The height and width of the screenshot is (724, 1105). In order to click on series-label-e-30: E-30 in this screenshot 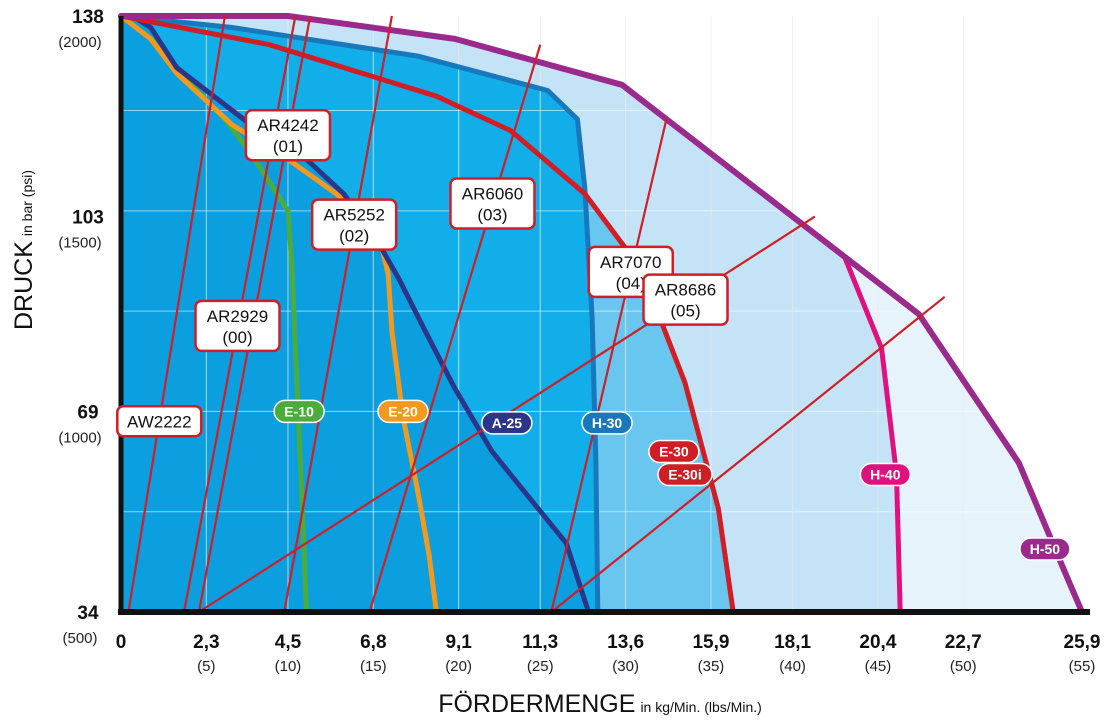, I will do `click(674, 451)`.